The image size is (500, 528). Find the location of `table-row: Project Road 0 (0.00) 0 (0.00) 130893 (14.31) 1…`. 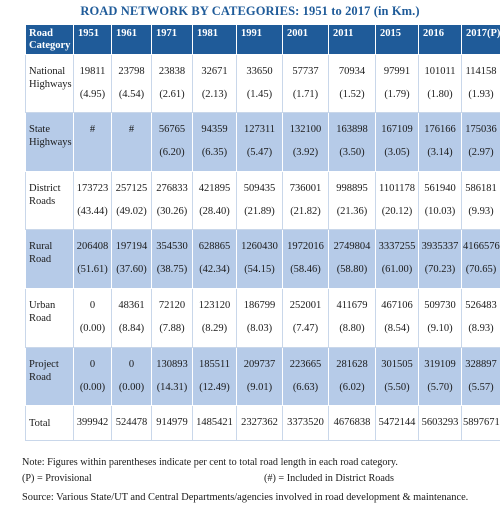

table-row: Project Road 0 (0.00) 0 (0.00) 130893 (14.31) 1… is located at coordinates (262, 376).